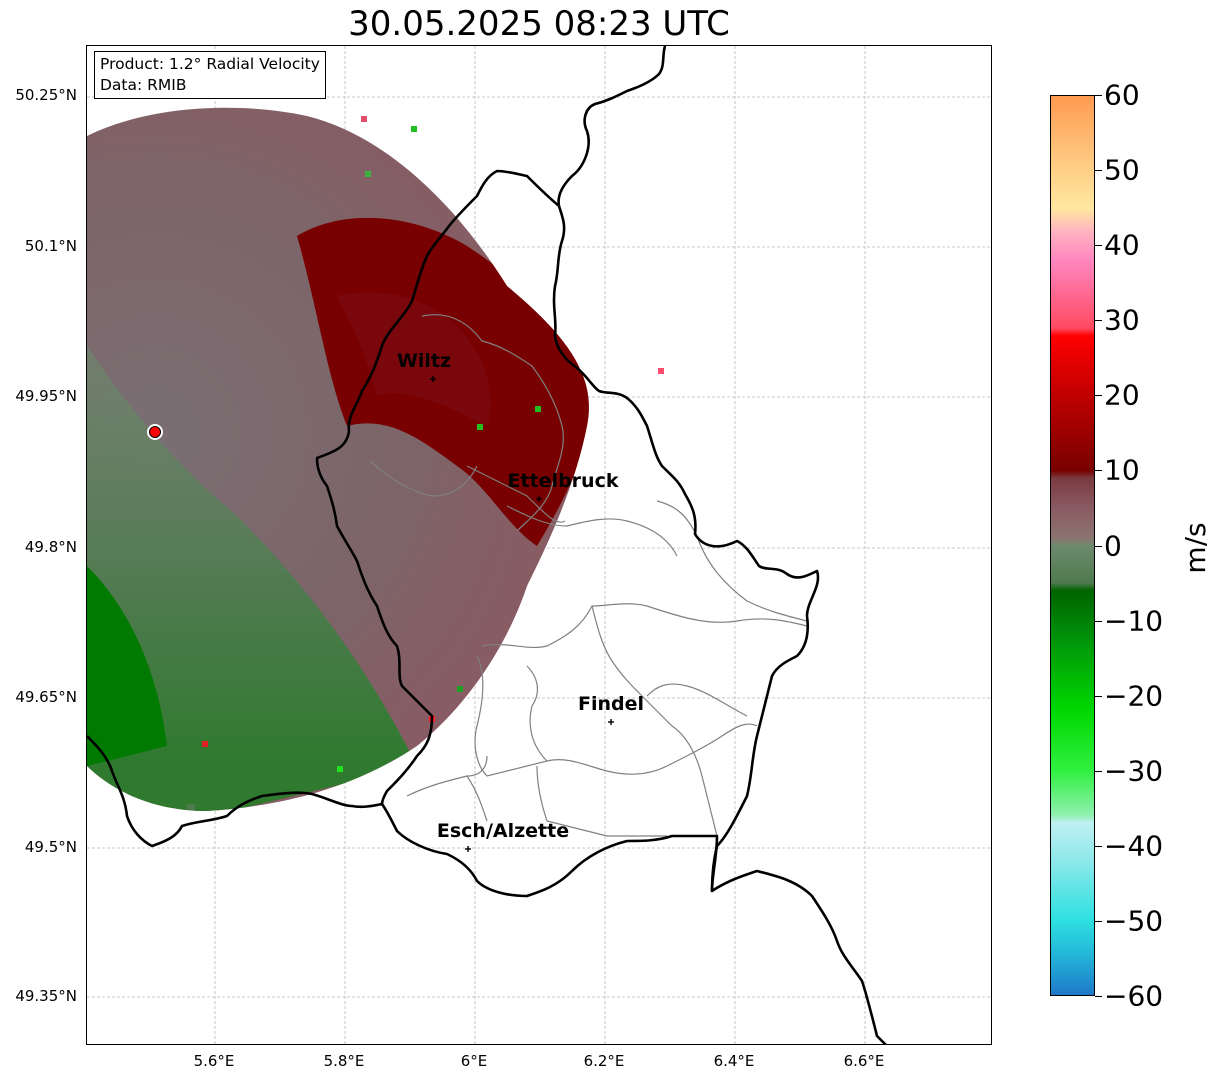 This screenshot has height=1081, width=1207. What do you see at coordinates (424, 361) in the screenshot?
I see `city-label-wiltz: Wiltz` at bounding box center [424, 361].